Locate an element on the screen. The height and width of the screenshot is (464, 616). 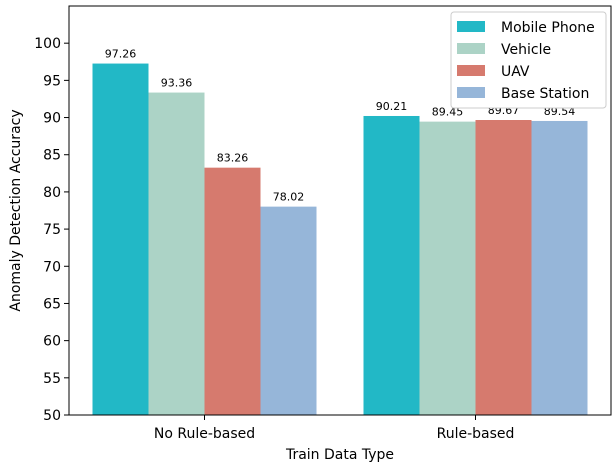
y-axis-label: Anomaly Detection Accuracy is located at coordinates (16, 210).